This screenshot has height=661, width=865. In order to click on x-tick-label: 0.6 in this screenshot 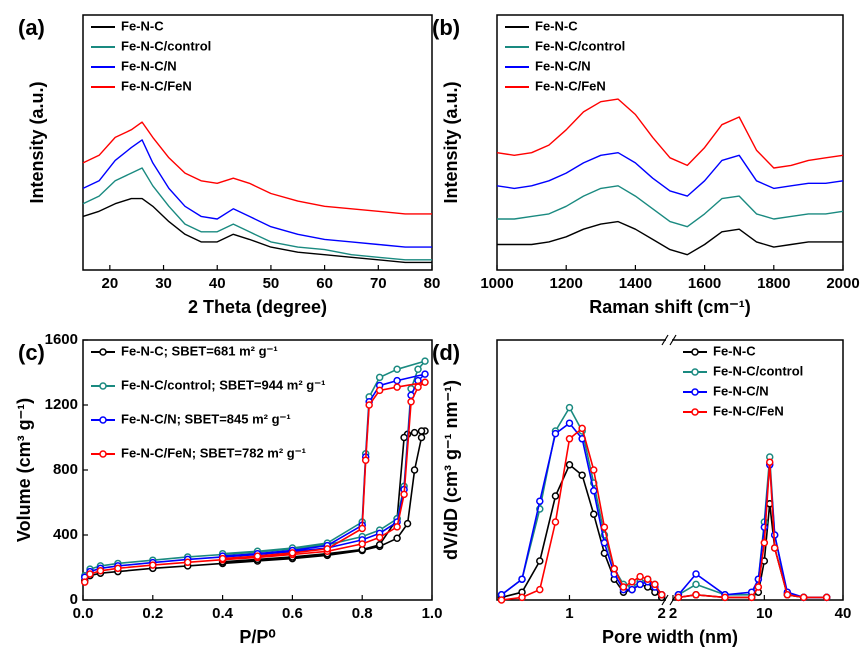, I will do `click(292, 613)`.